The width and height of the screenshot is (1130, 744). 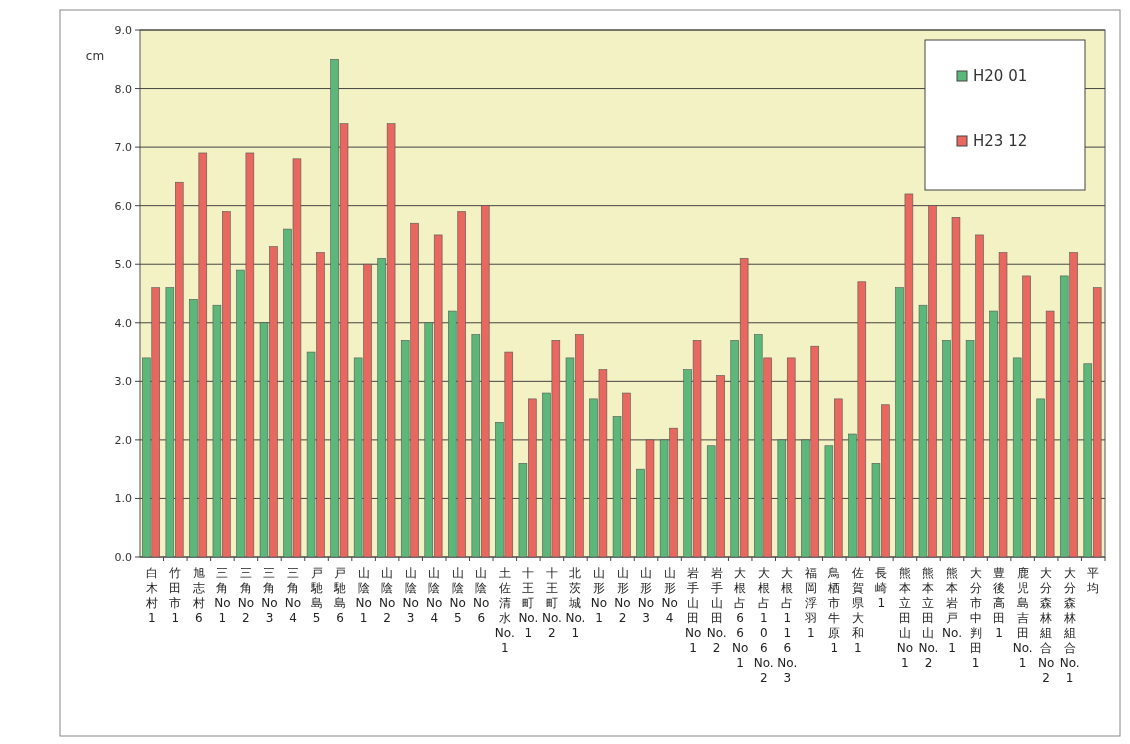 I want to click on x-tick-label: 大分森林組合No2, so click(x=1046, y=625).